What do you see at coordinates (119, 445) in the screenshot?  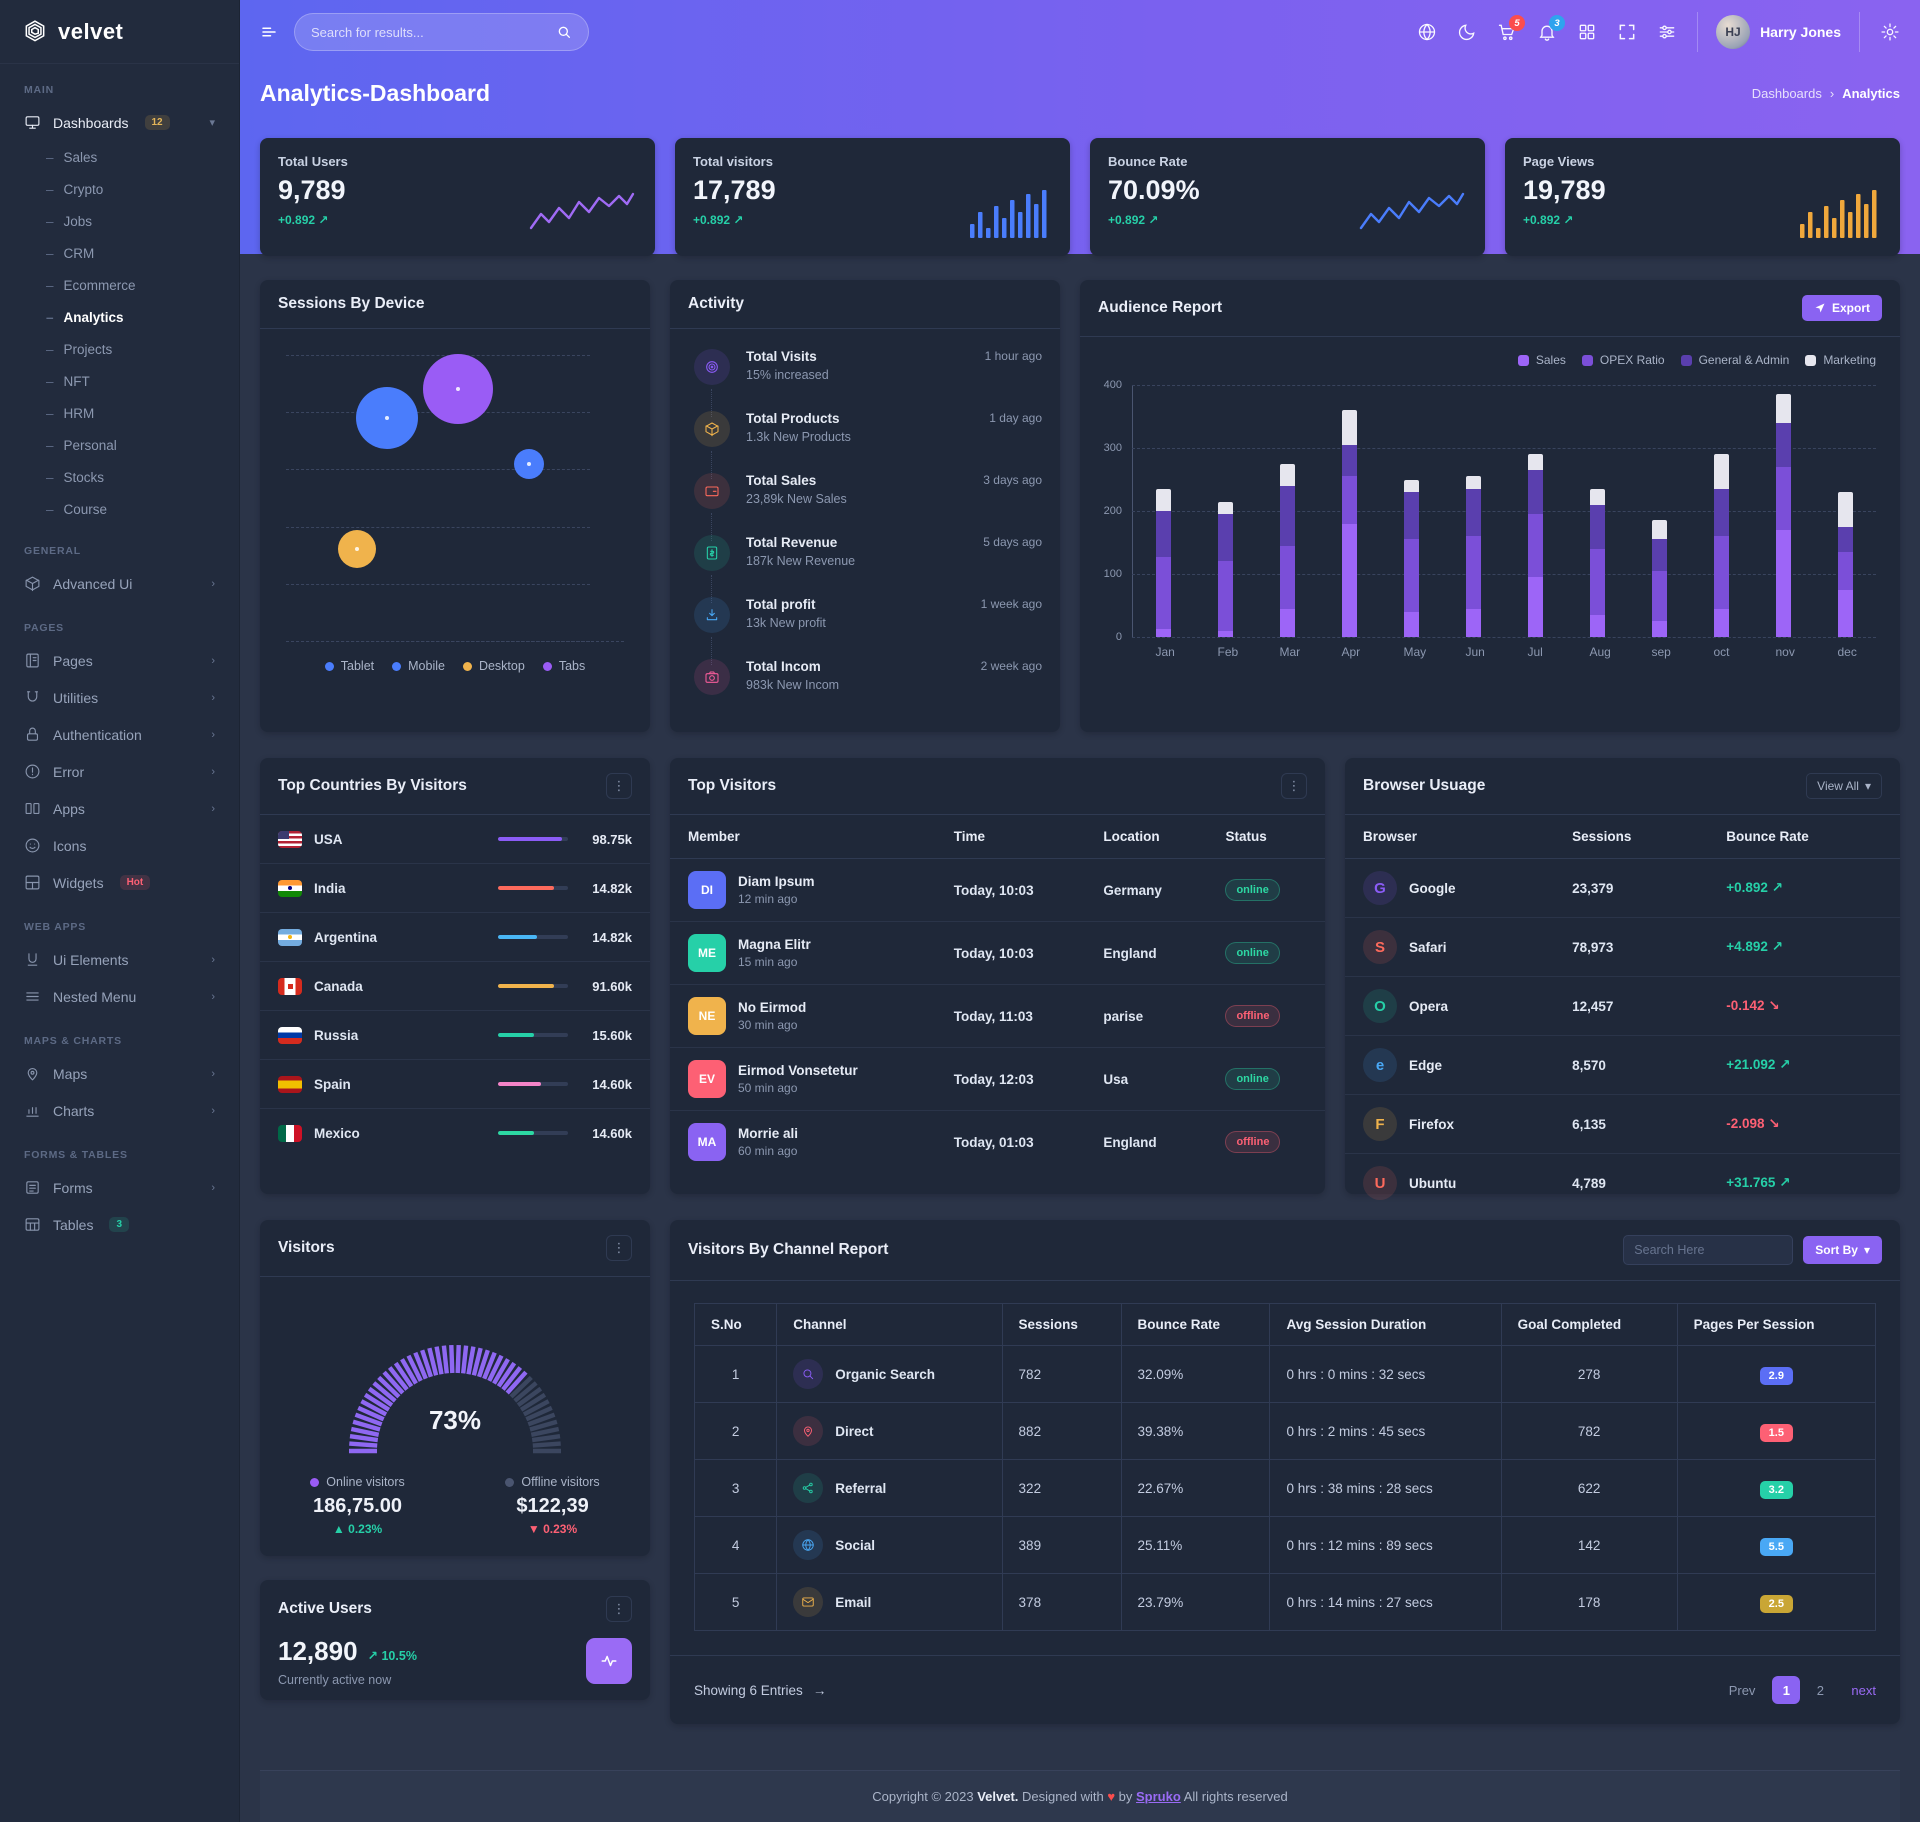 I see `sidebar-subitem-personal: – Personal` at bounding box center [119, 445].